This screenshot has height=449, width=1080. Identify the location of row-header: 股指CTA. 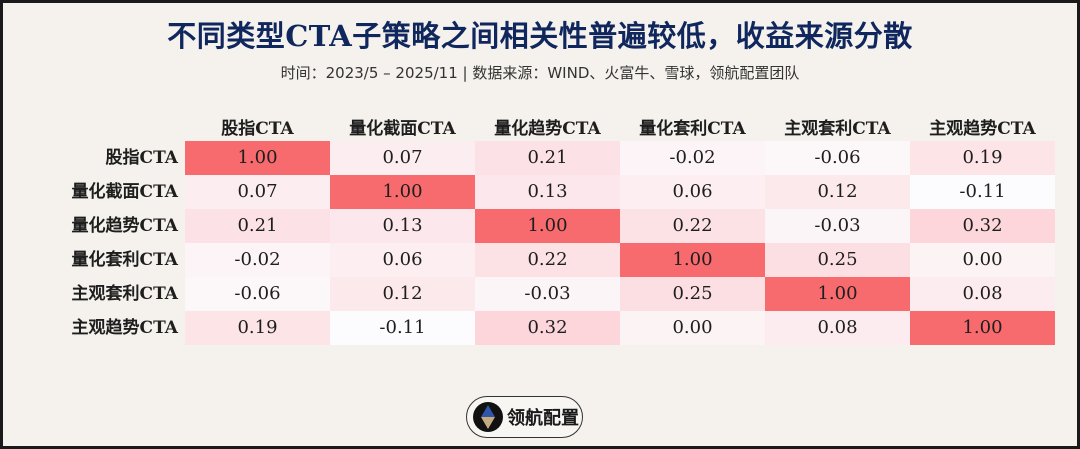
(141, 158).